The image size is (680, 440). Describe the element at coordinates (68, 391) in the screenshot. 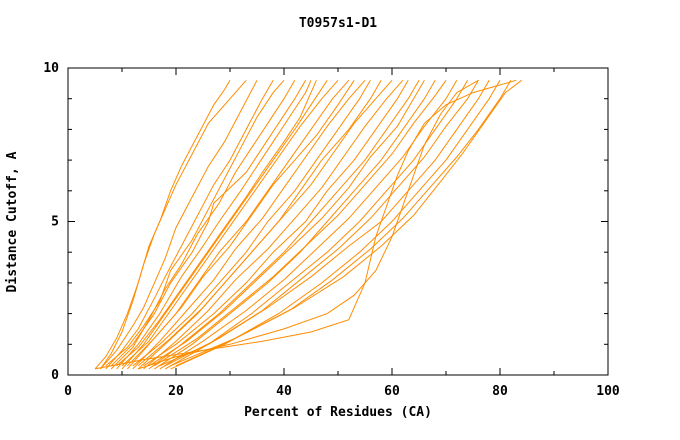

I see `x-tick-label: 0` at that location.